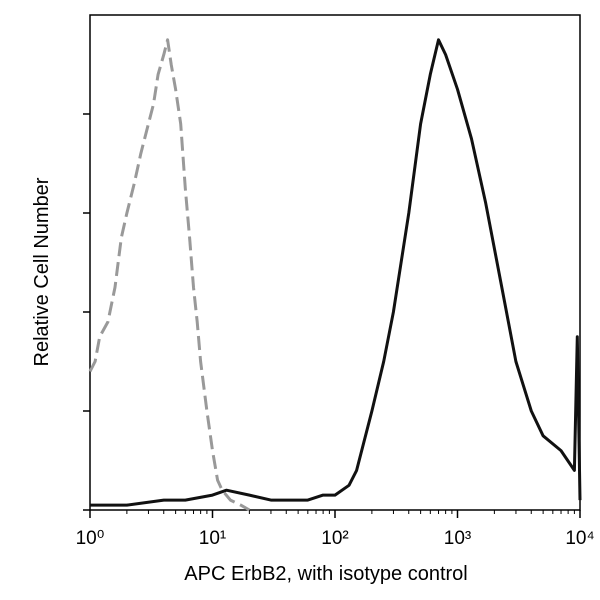  What do you see at coordinates (579, 538) in the screenshot?
I see `x-tick-label: 10⁴` at bounding box center [579, 538].